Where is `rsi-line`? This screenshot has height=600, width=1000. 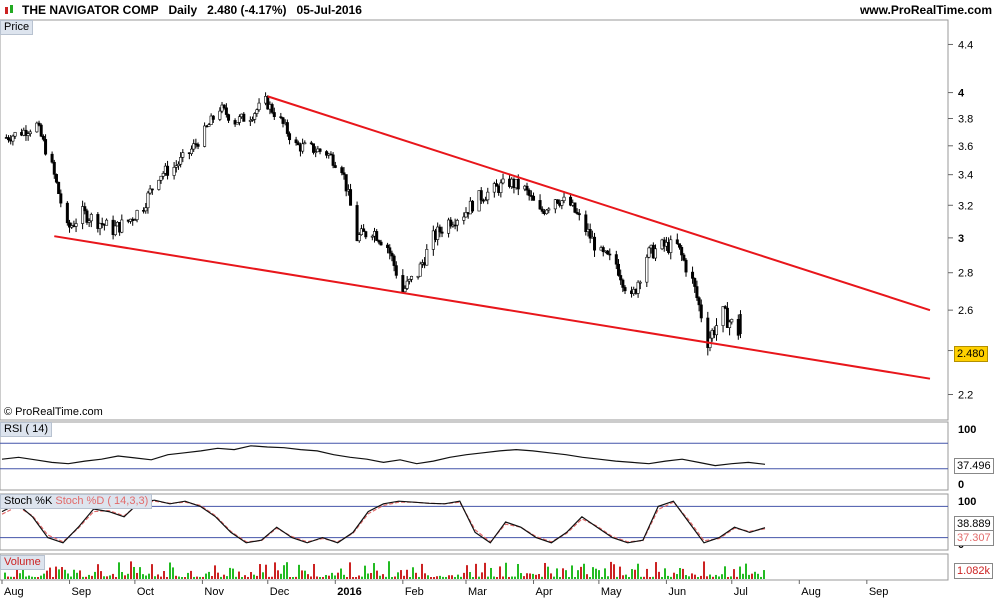 rsi-line is located at coordinates (383, 456).